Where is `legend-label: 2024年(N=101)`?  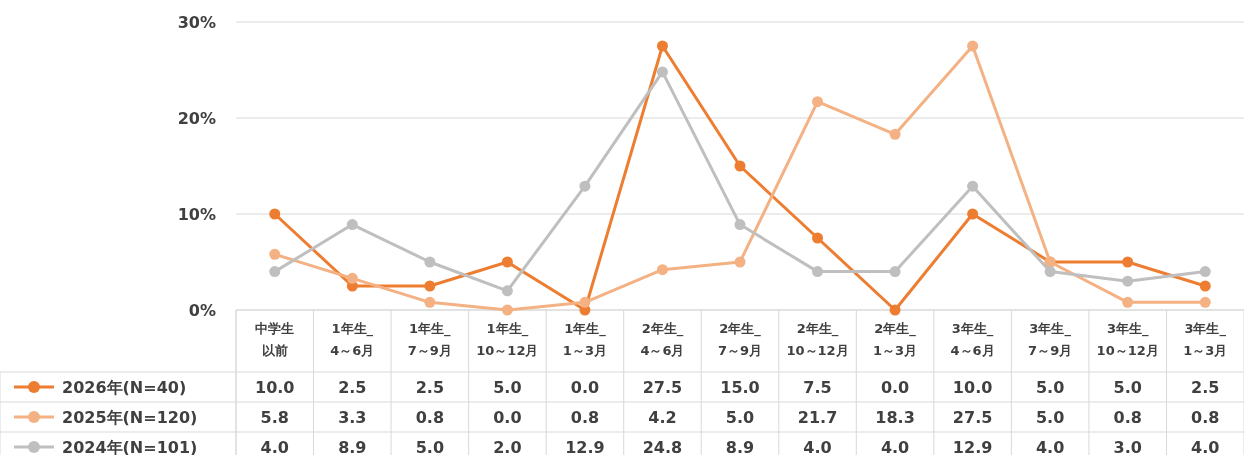
legend-label: 2024年(N=101) is located at coordinates (130, 446).